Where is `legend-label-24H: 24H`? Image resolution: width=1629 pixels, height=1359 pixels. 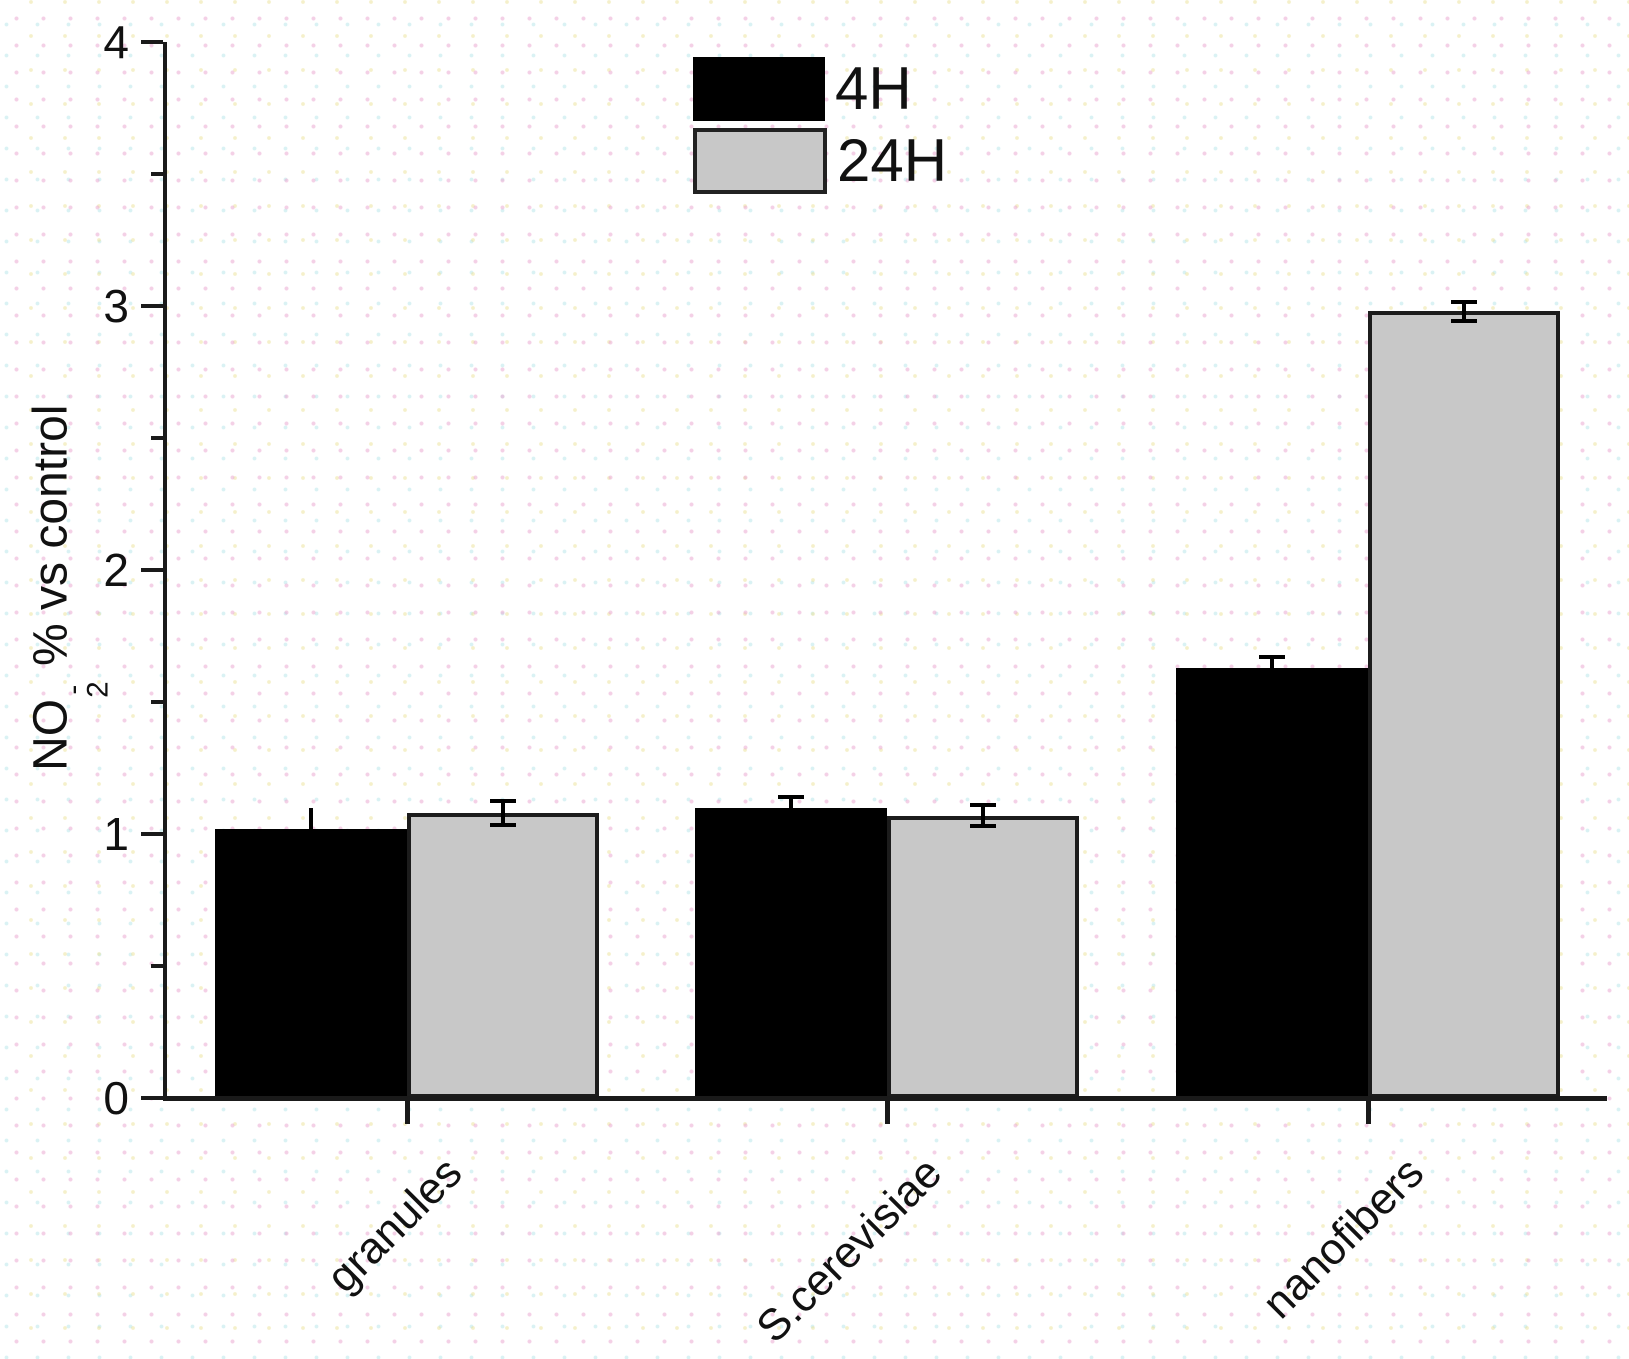
legend-label-24H: 24H is located at coordinates (892, 160).